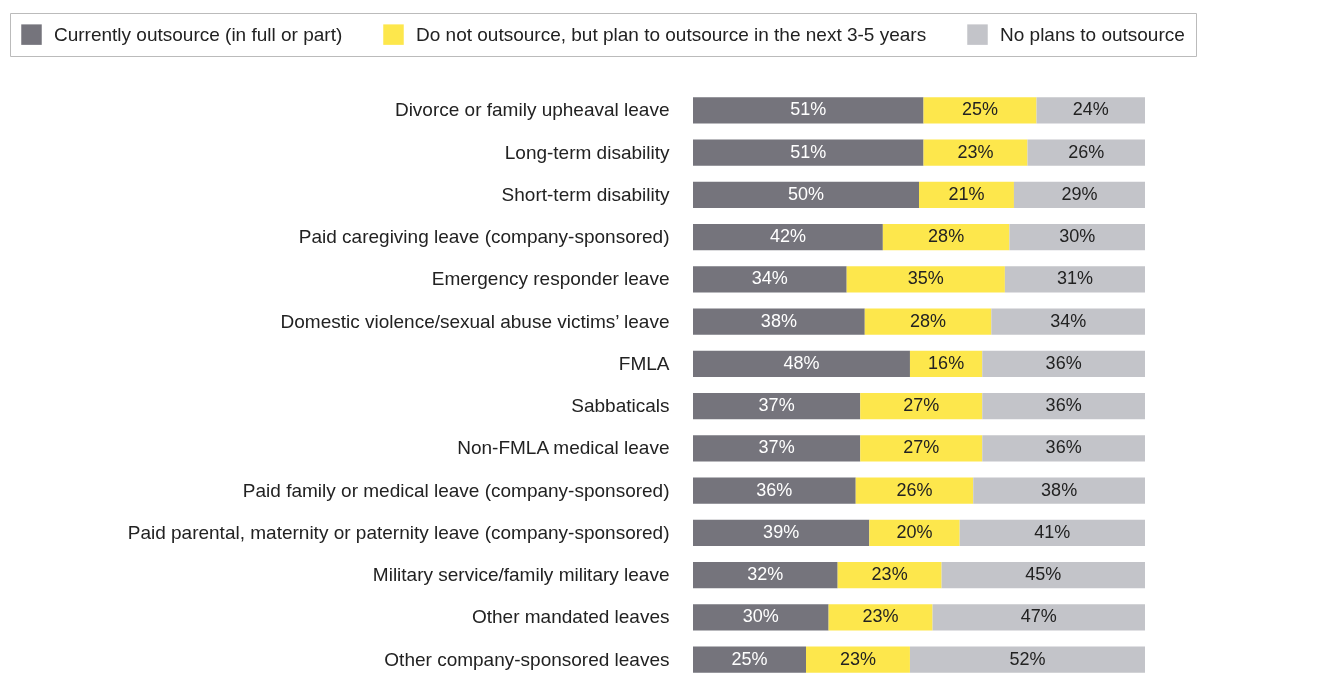 The height and width of the screenshot is (682, 1328). I want to click on data-label: 31%, so click(1074, 278).